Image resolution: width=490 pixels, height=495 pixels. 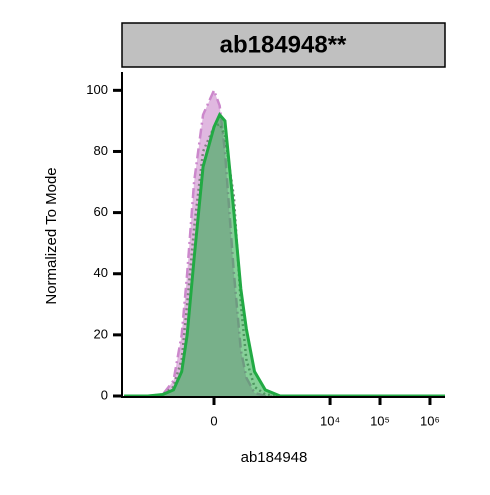 What do you see at coordinates (430, 420) in the screenshot?
I see `x-tick-label: 10⁶` at bounding box center [430, 420].